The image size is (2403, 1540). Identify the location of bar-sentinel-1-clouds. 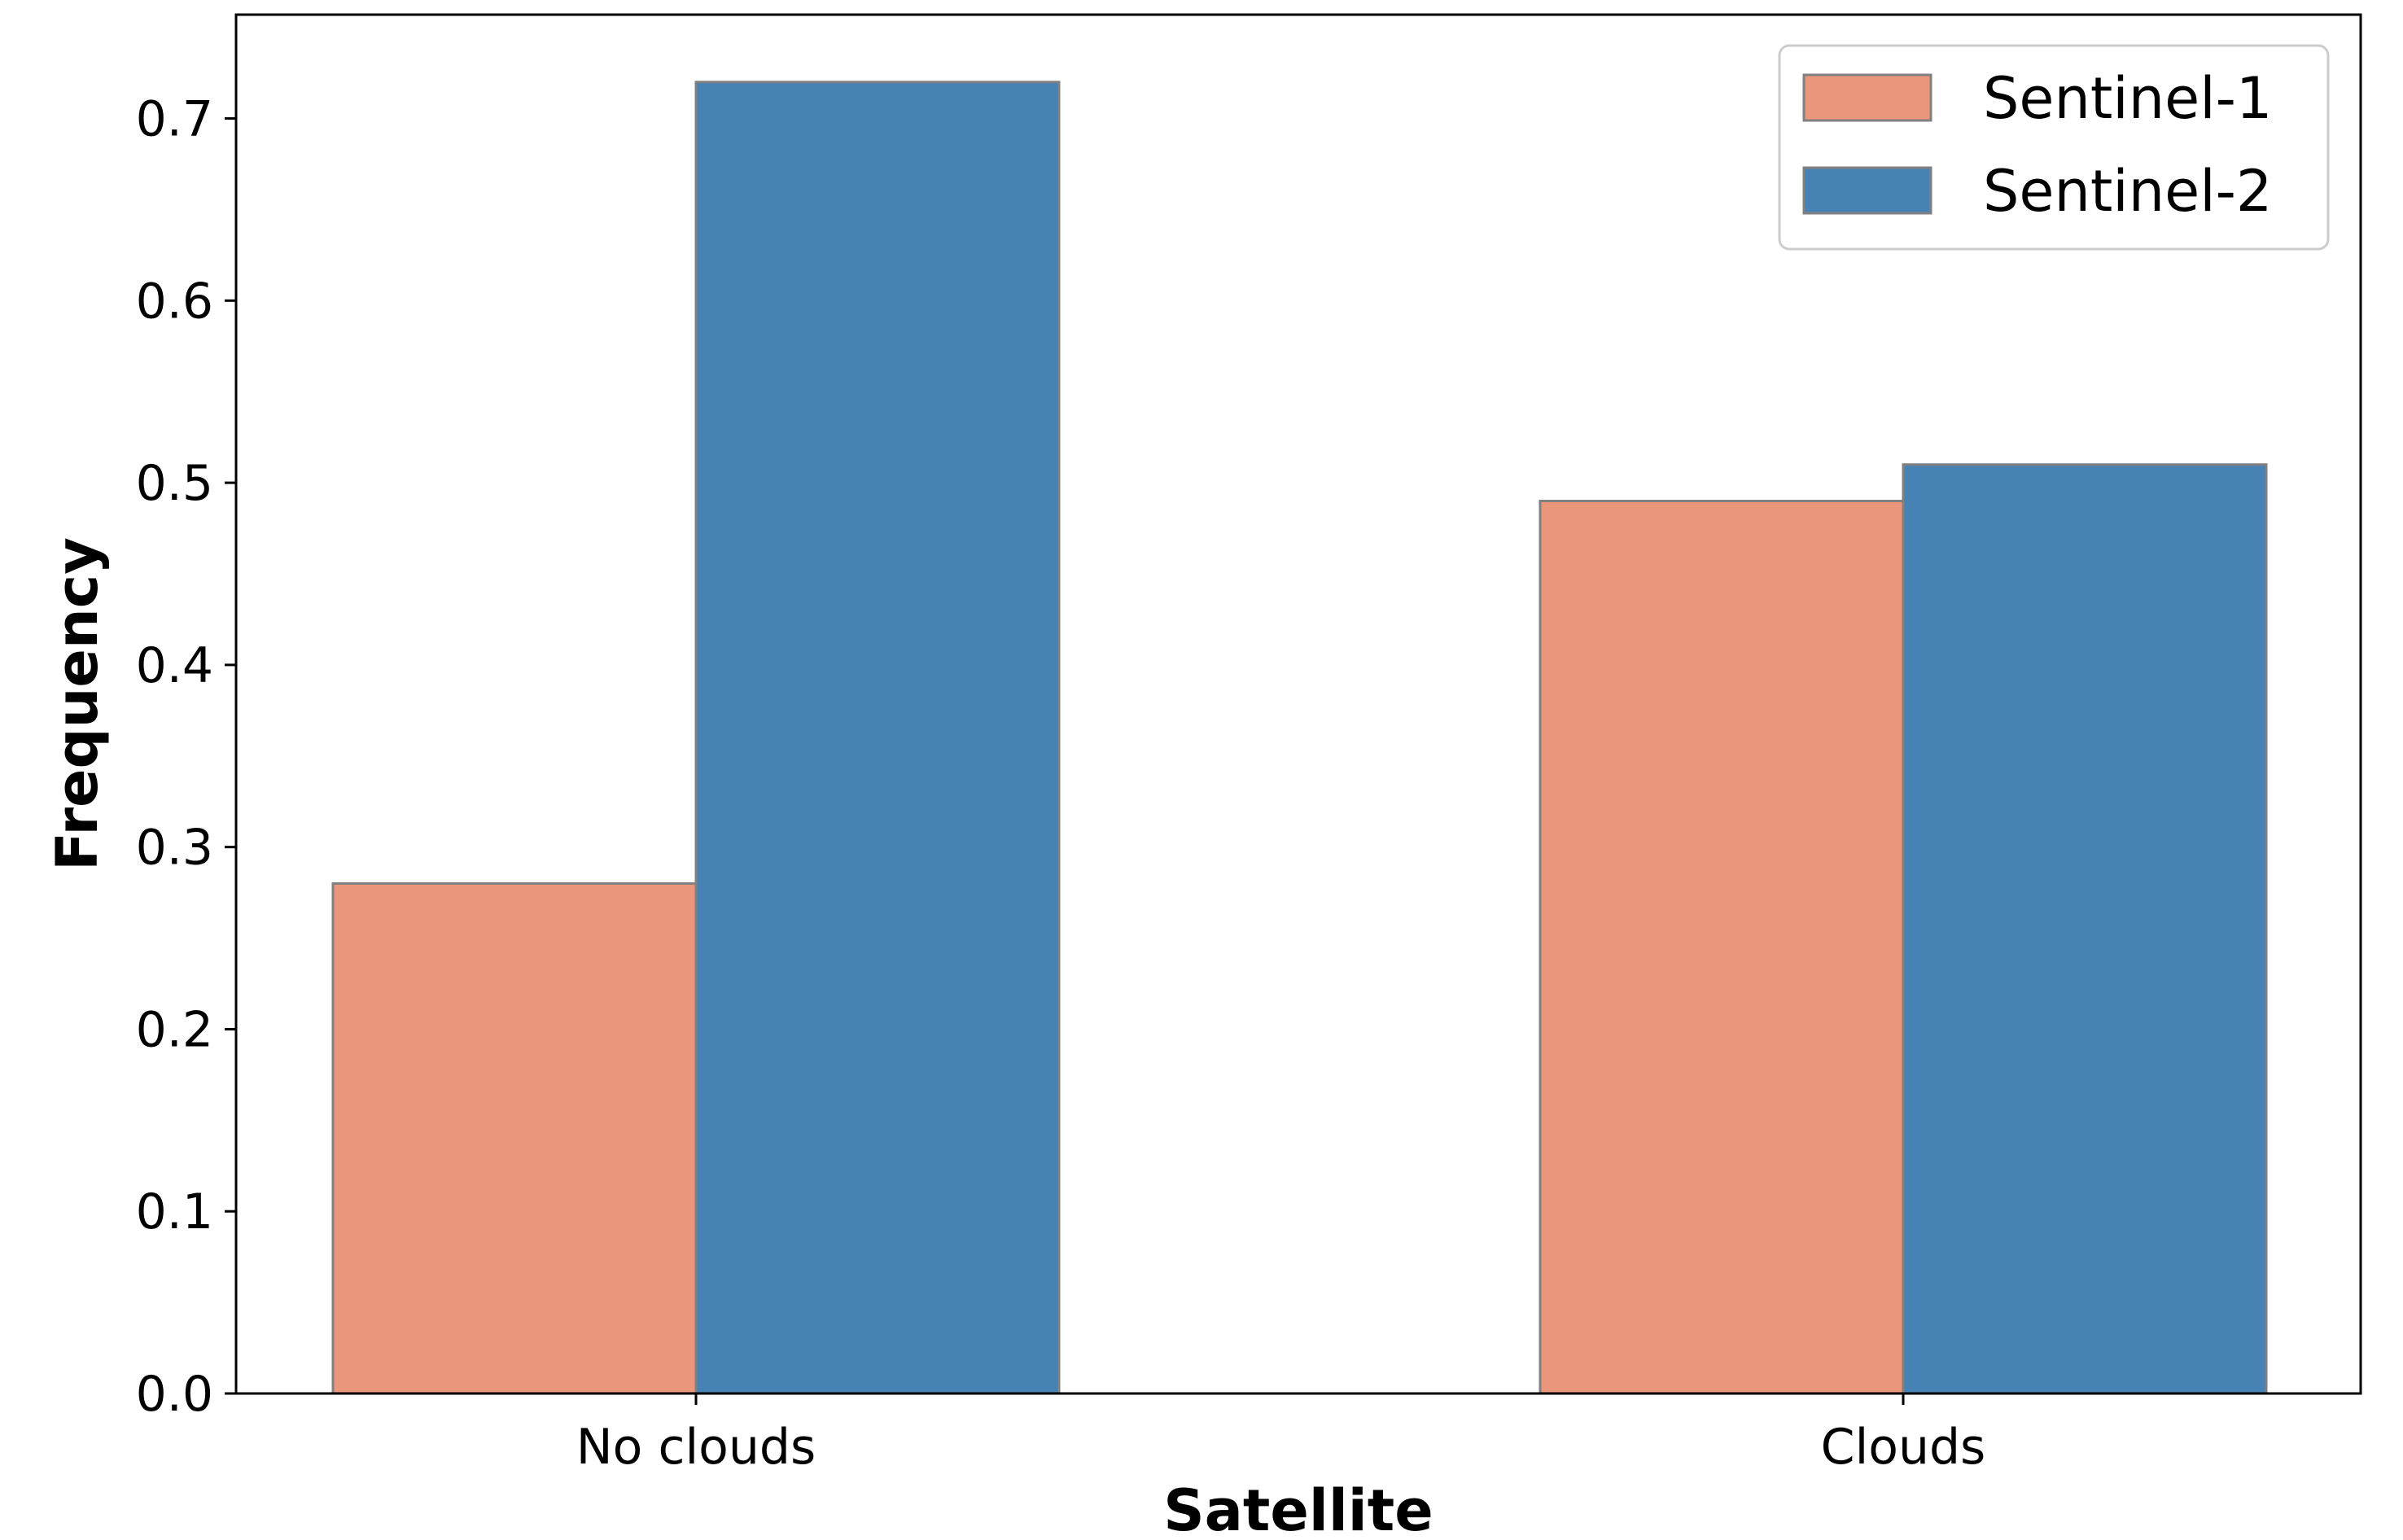
(1722, 947).